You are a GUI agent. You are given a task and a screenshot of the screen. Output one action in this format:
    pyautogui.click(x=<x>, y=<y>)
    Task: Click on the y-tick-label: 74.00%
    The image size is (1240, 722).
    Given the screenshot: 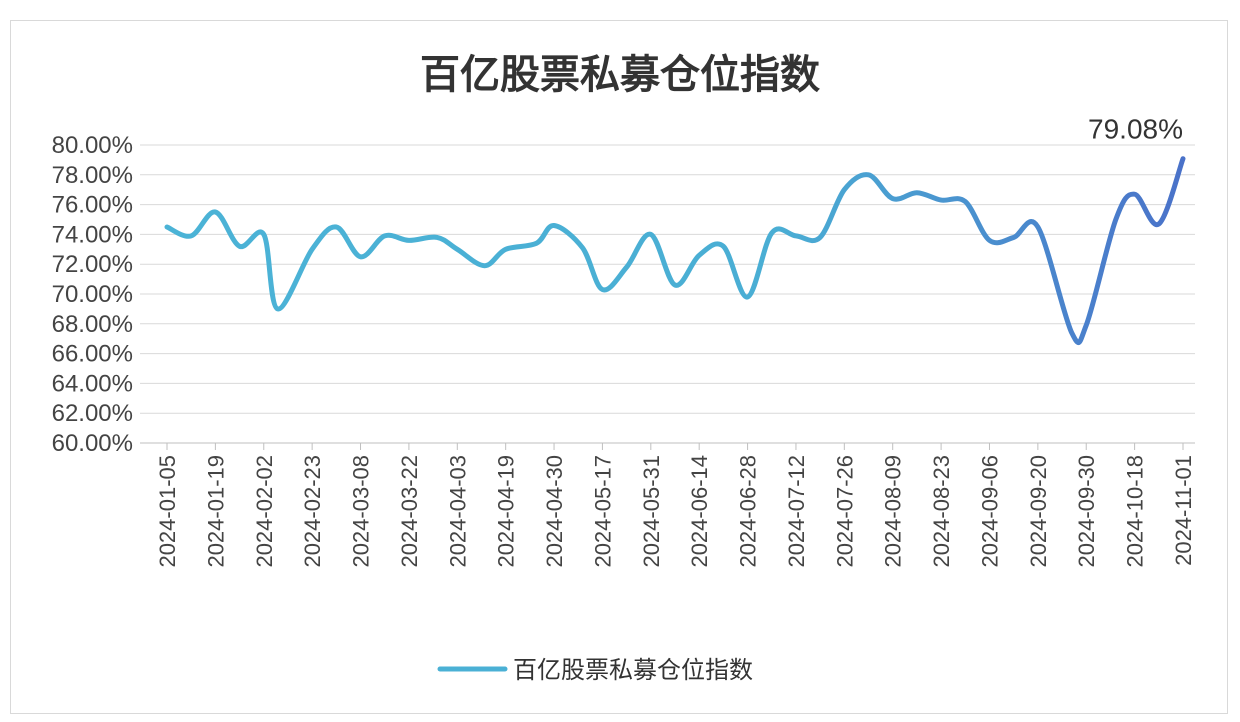 What is the action you would take?
    pyautogui.click(x=92, y=234)
    